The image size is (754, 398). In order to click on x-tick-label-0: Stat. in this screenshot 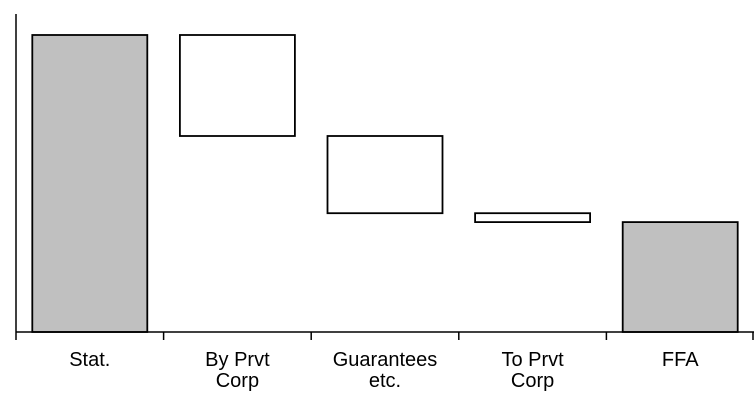, I will do `click(89, 360)`.